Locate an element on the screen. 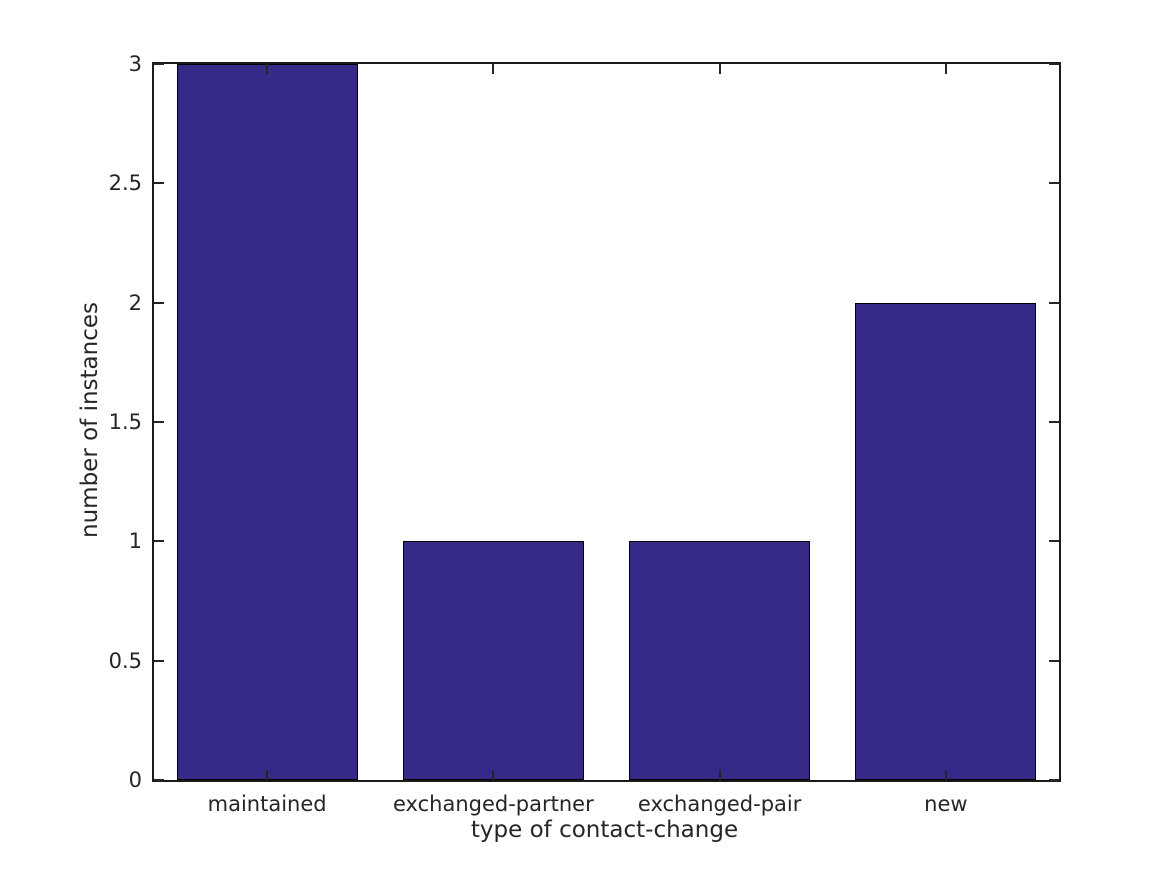 The width and height of the screenshot is (1167, 875). x-tick-label-exchanged-partner: exchanged-partner is located at coordinates (493, 804).